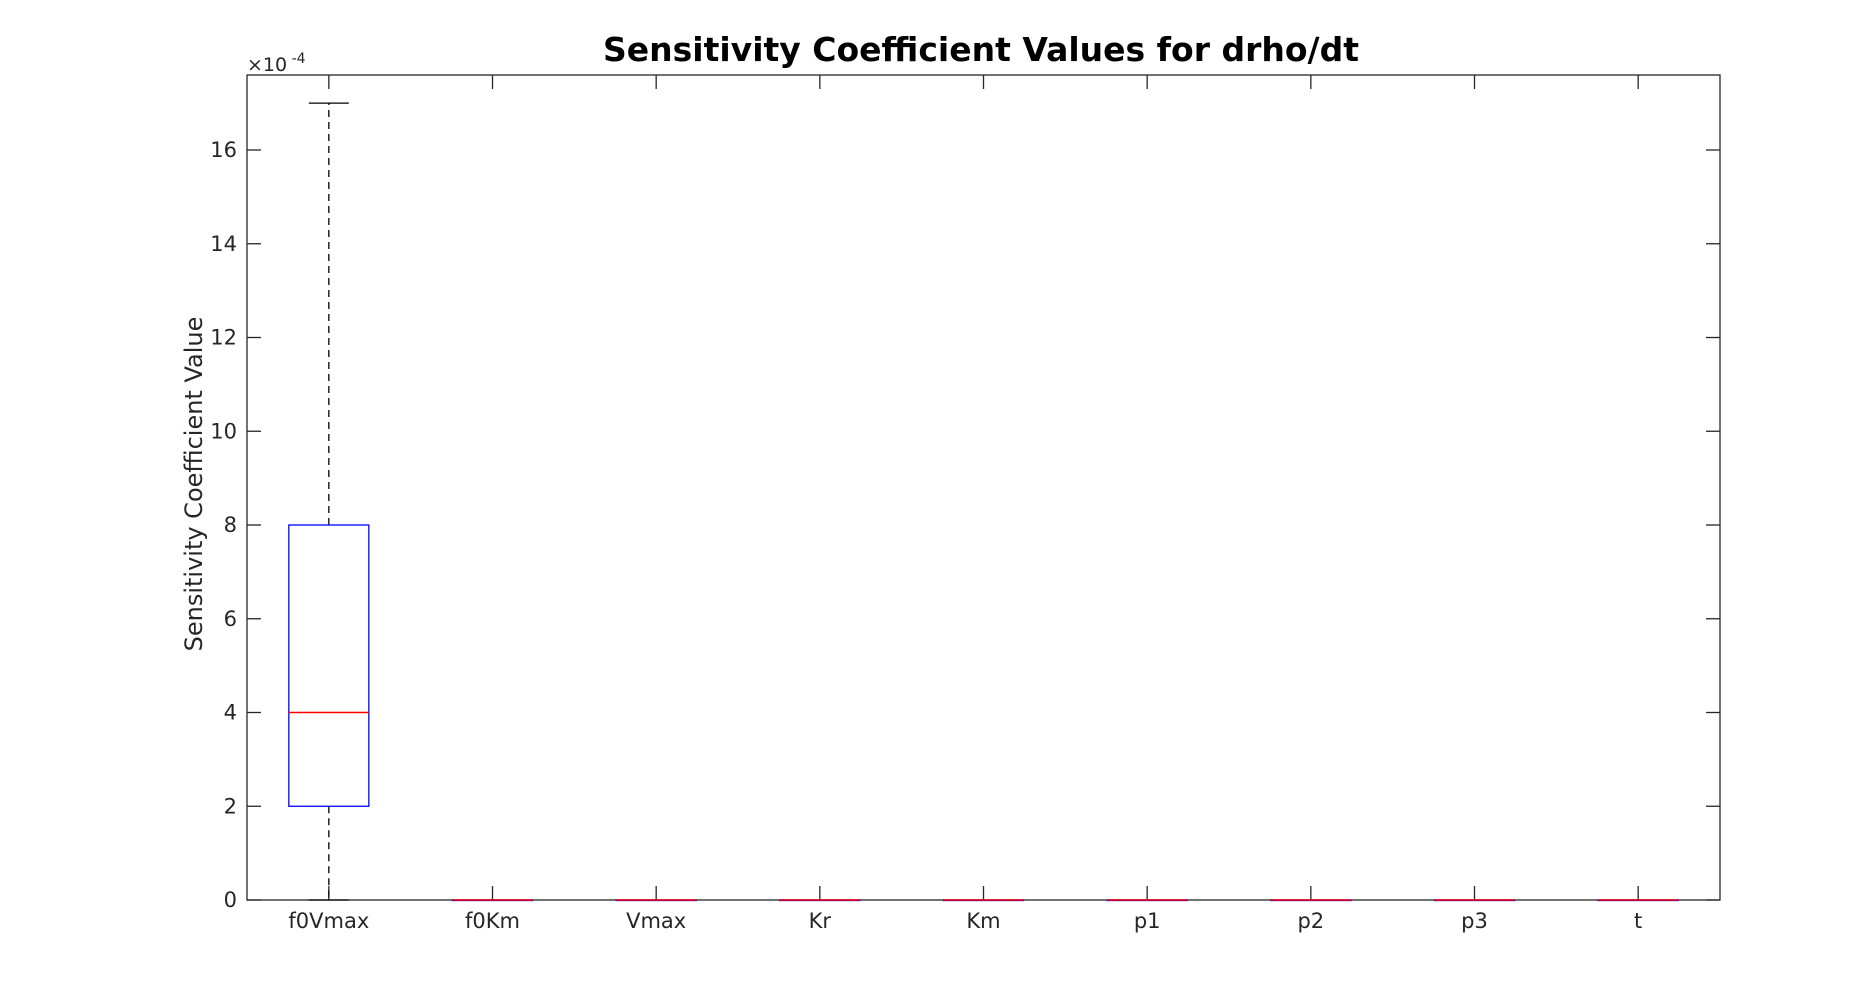 The width and height of the screenshot is (1874, 998). I want to click on x-tick-label: f0Km, so click(492, 921).